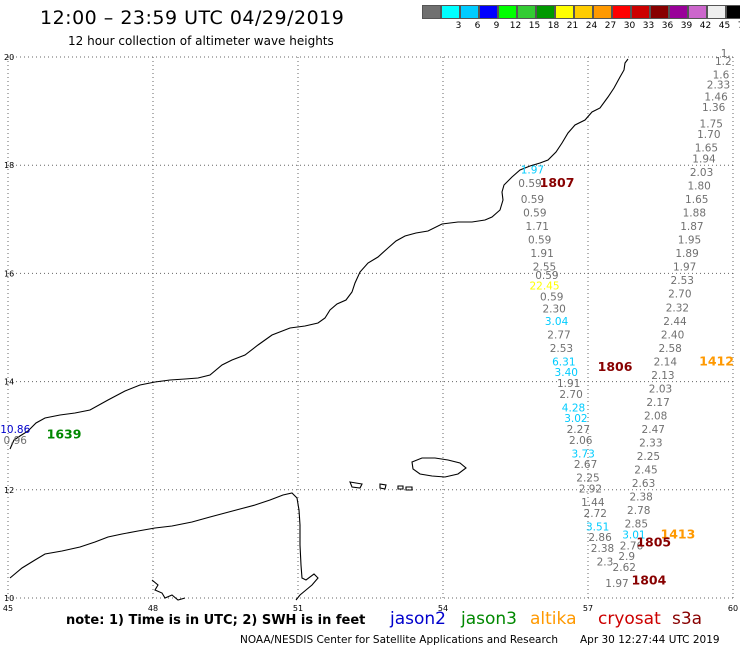 This screenshot has height=650, width=740. What do you see at coordinates (9, 57) in the screenshot?
I see `lat-tick-label: 20` at bounding box center [9, 57].